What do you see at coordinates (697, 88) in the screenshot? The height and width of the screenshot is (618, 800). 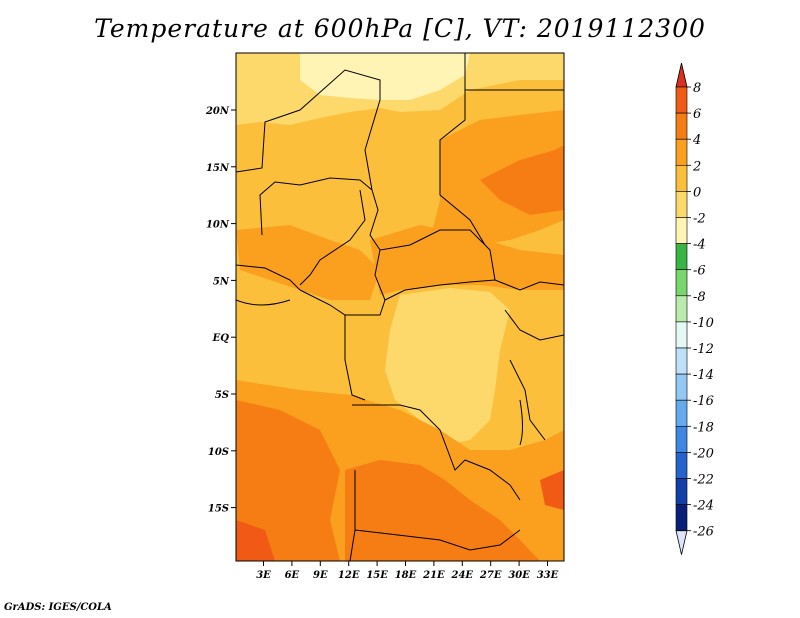 I see `colorbar-label: 8` at bounding box center [697, 88].